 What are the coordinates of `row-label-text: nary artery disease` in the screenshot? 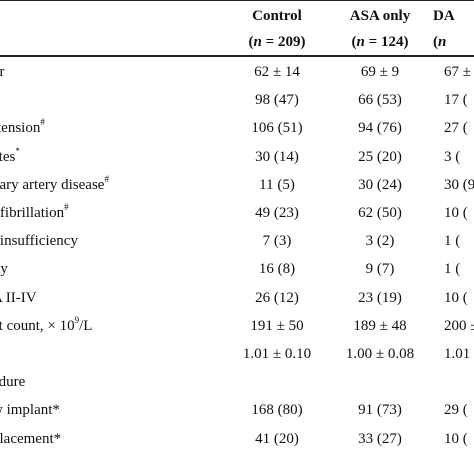 It's located at (52, 184).